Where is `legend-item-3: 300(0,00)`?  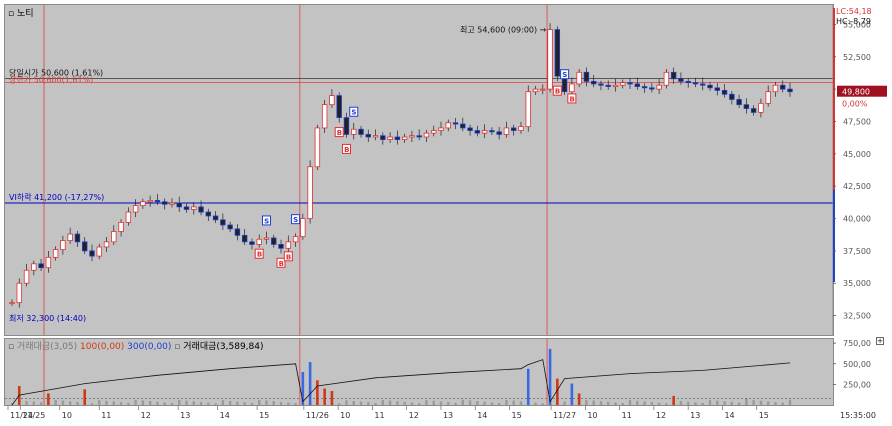
legend-item-3: 300(0,00) is located at coordinates (149, 347).